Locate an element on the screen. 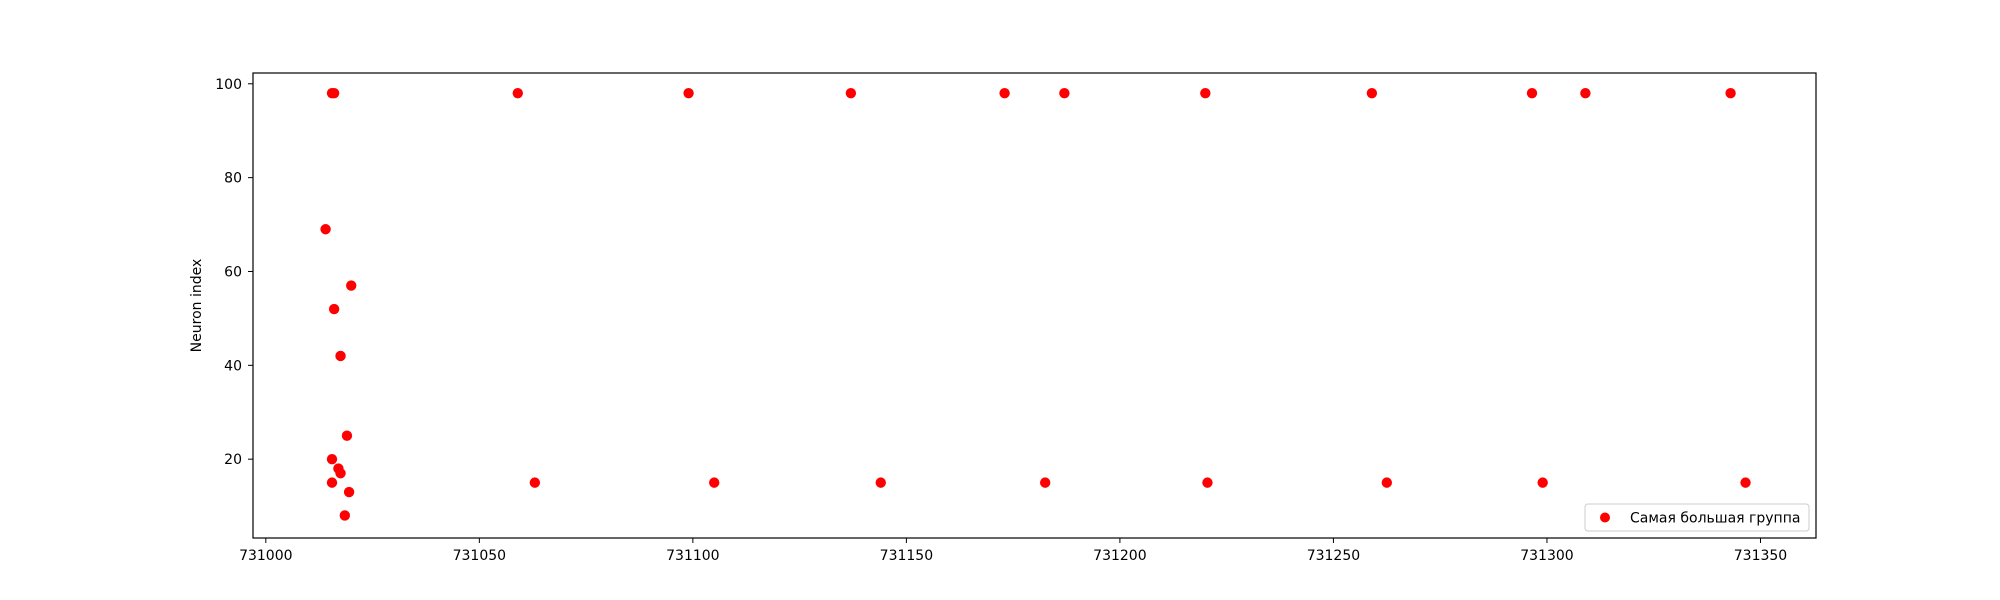 The height and width of the screenshot is (600, 2000). y-axis-label: Neuron index is located at coordinates (197, 306).